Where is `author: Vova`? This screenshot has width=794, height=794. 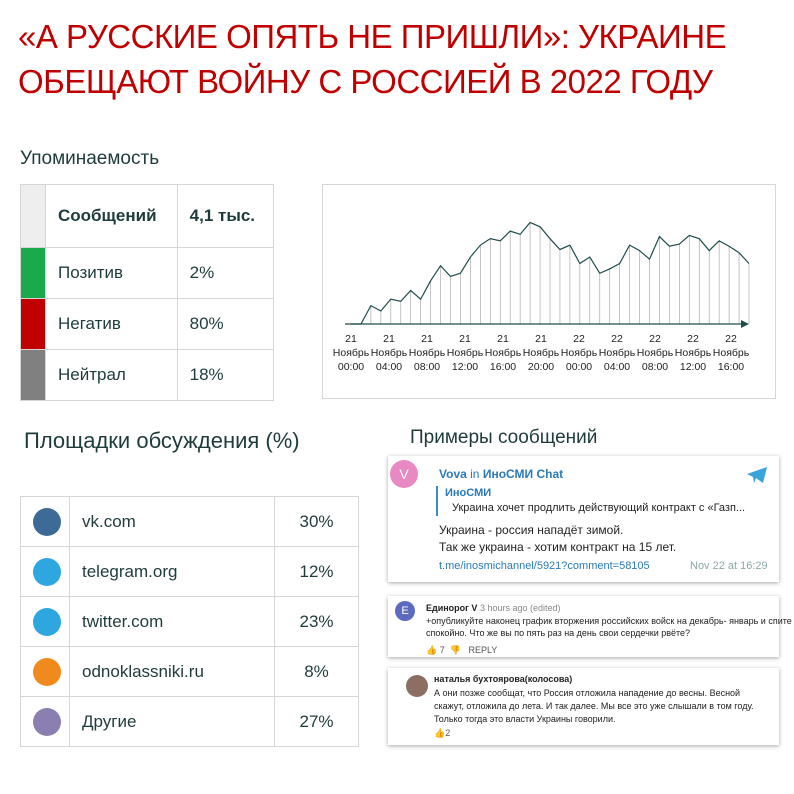 author: Vova is located at coordinates (453, 474).